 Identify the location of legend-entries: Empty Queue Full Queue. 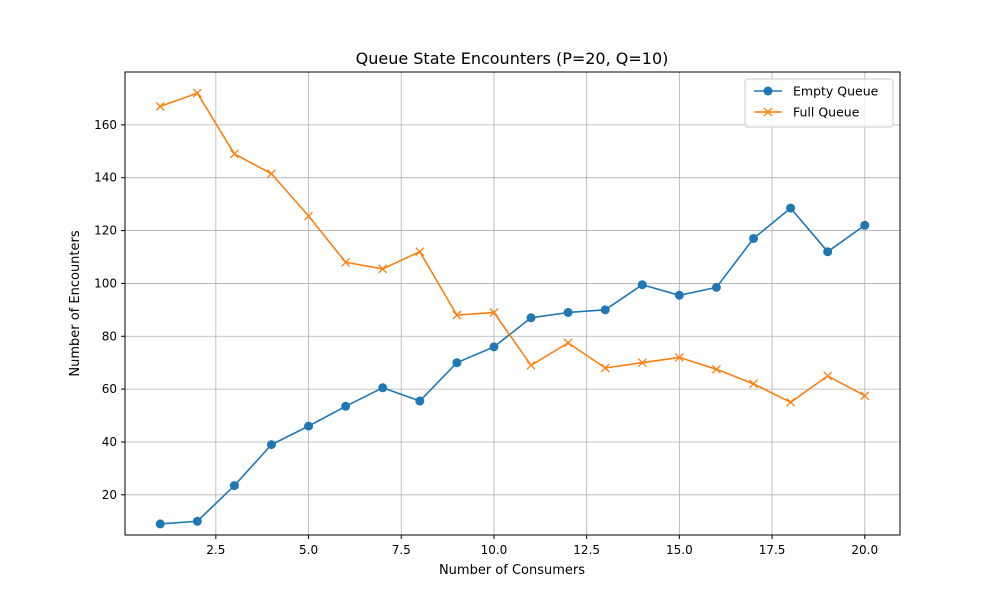
(816, 102).